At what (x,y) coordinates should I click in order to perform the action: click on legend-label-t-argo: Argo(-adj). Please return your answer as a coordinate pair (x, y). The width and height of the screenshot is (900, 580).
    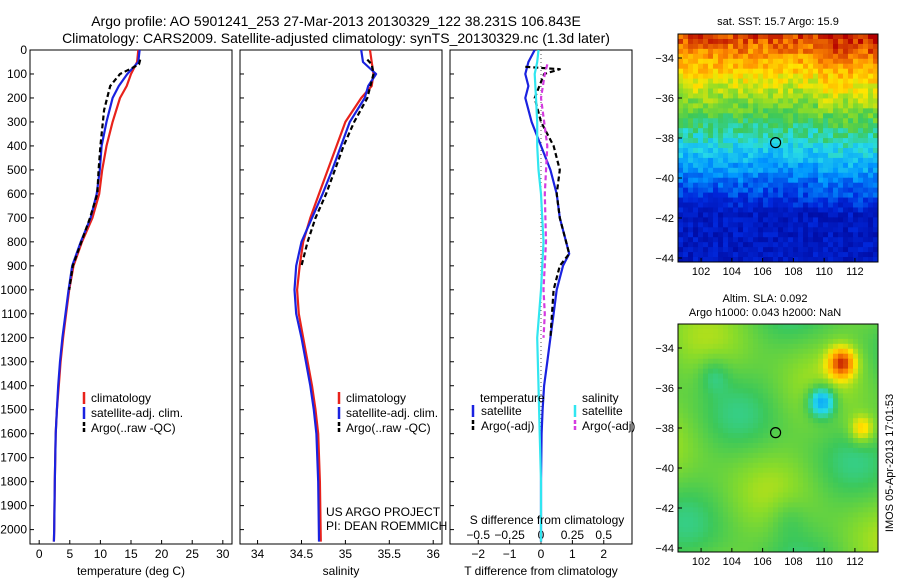
    Looking at the image, I should click on (507, 426).